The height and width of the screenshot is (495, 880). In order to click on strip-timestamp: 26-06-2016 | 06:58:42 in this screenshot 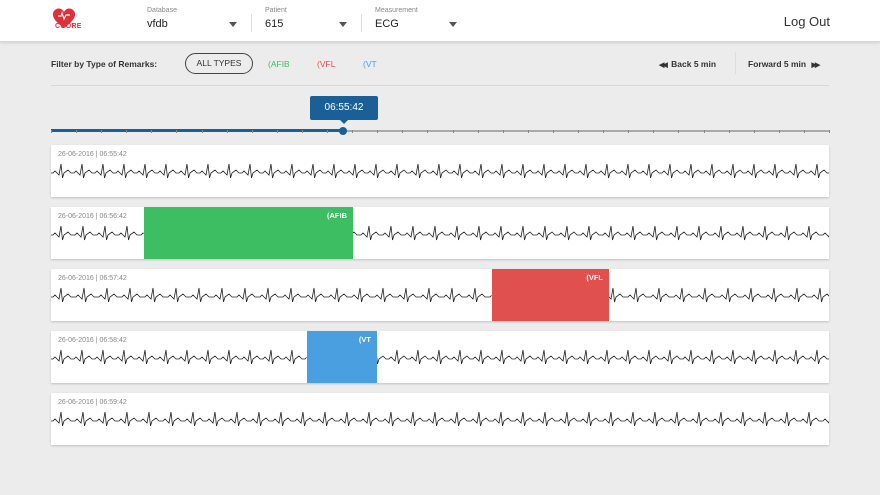, I will do `click(92, 340)`.